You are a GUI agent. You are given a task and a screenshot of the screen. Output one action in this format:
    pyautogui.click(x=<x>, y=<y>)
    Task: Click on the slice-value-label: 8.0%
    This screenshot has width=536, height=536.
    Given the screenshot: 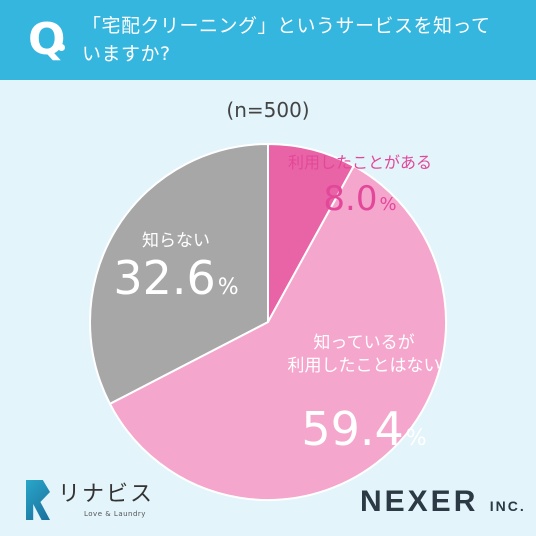 What is the action you would take?
    pyautogui.click(x=359, y=199)
    